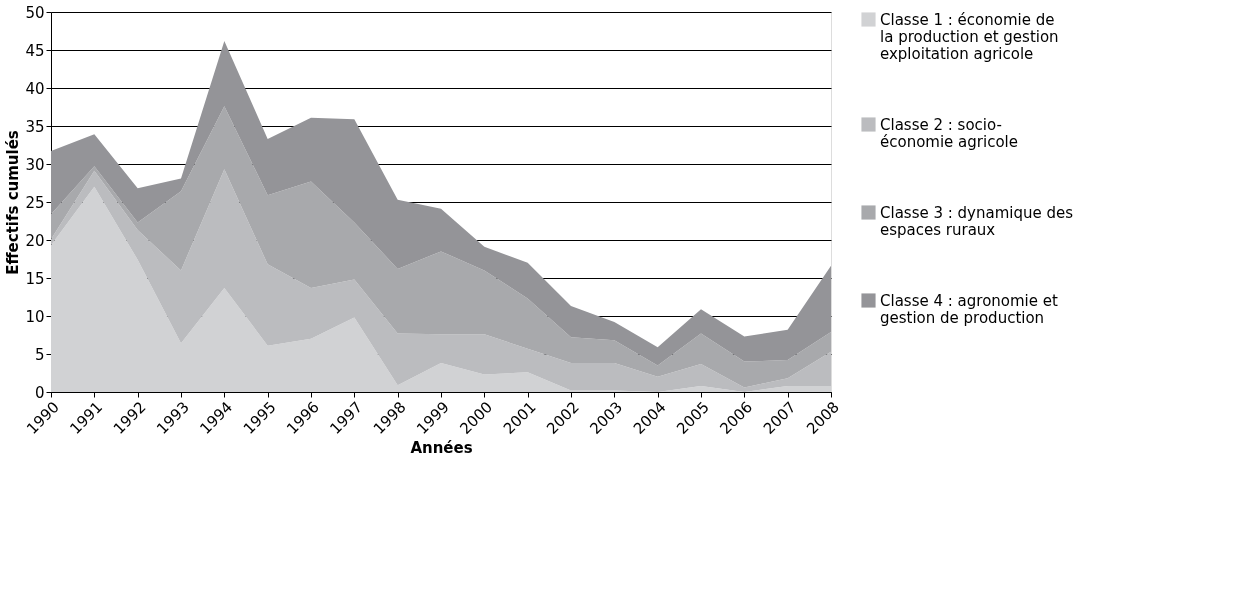  What do you see at coordinates (35, 50) in the screenshot?
I see `y-tick-label: 45` at bounding box center [35, 50].